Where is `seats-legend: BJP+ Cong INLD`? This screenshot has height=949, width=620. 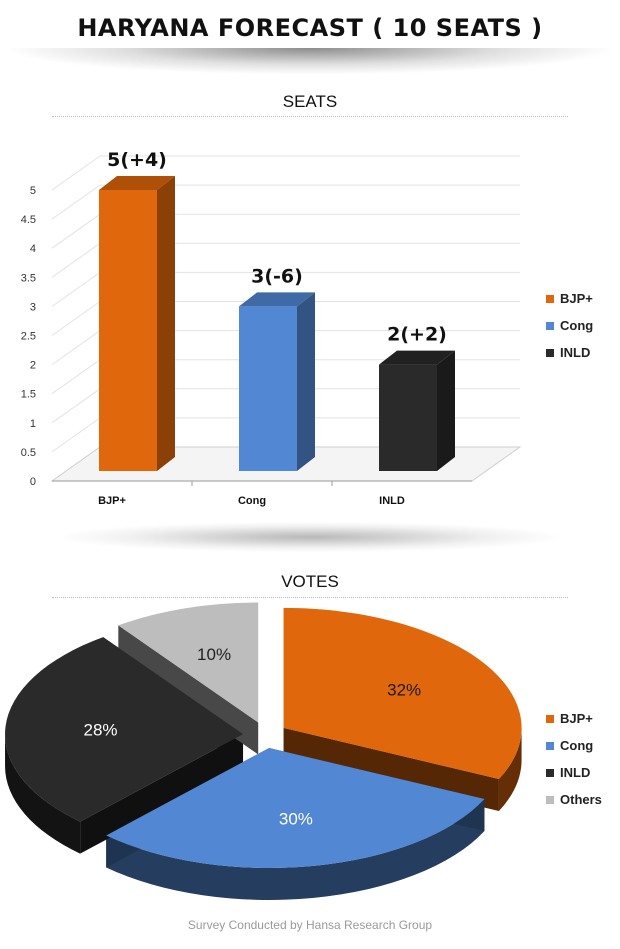 seats-legend: BJP+ Cong INLD is located at coordinates (569, 325).